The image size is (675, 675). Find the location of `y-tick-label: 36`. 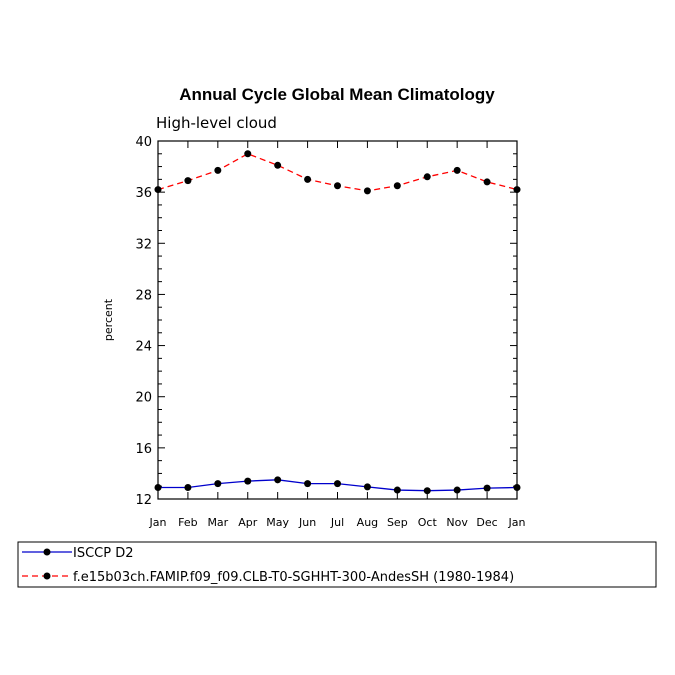

y-tick-label: 36 is located at coordinates (143, 193).